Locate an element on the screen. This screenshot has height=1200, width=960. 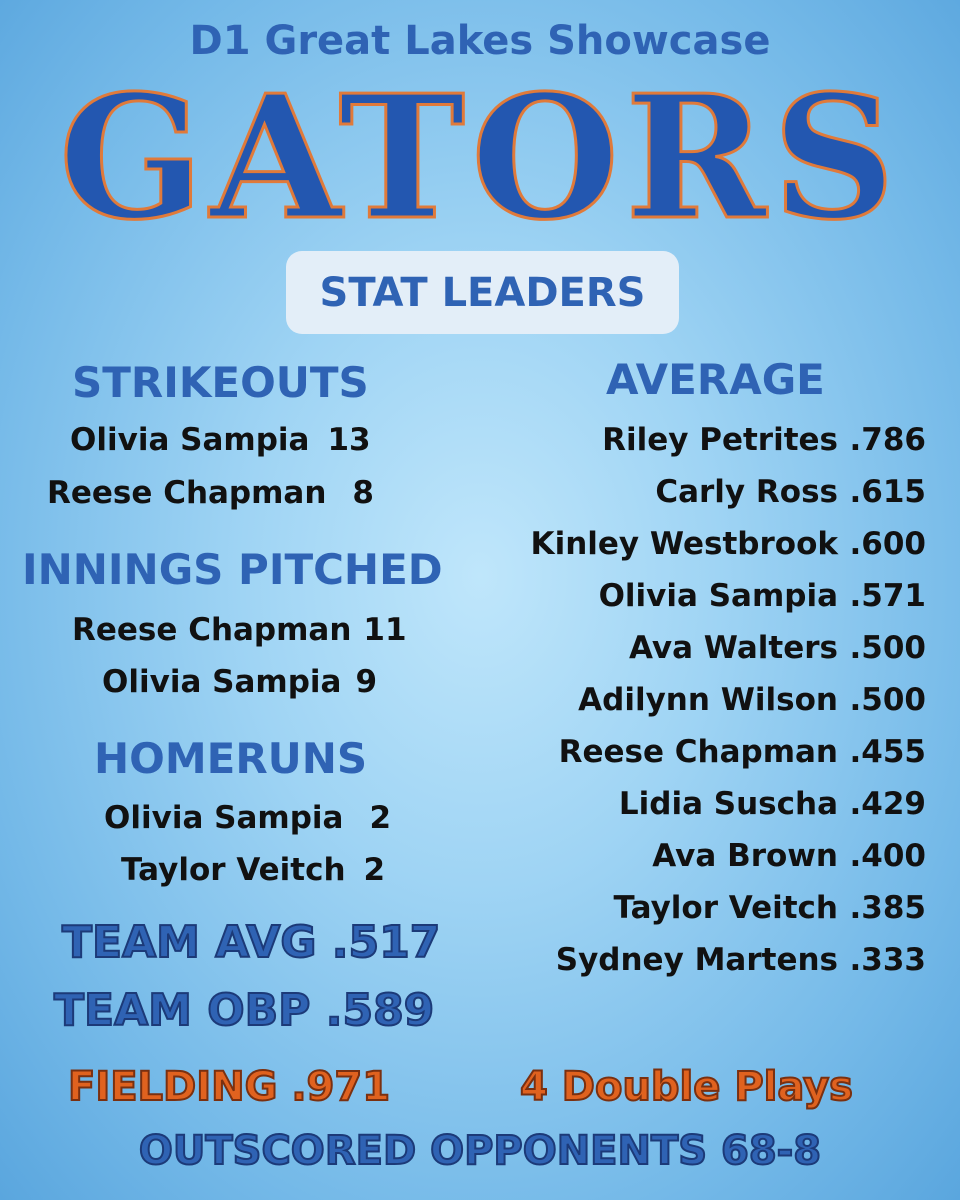
average-row: Lidia Suscha .429 is located at coordinates (772, 804).